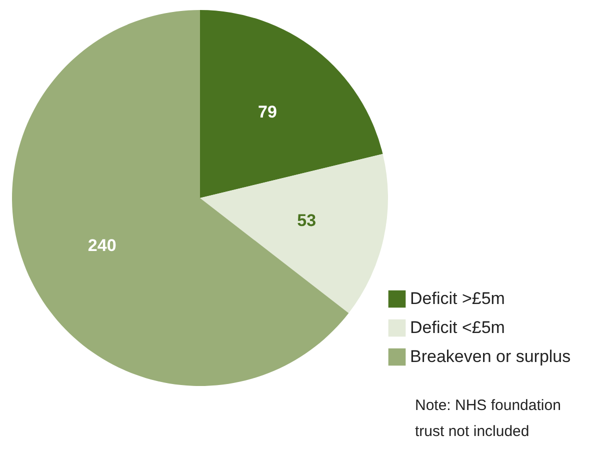  I want to click on data-label: 79, so click(267, 112).